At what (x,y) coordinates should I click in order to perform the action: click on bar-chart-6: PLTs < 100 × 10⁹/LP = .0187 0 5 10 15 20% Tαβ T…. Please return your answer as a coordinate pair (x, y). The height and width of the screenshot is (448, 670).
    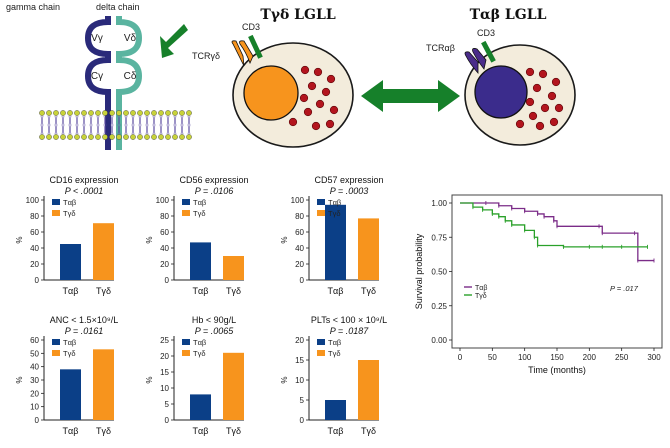
    Looking at the image, I should click on (333, 375).